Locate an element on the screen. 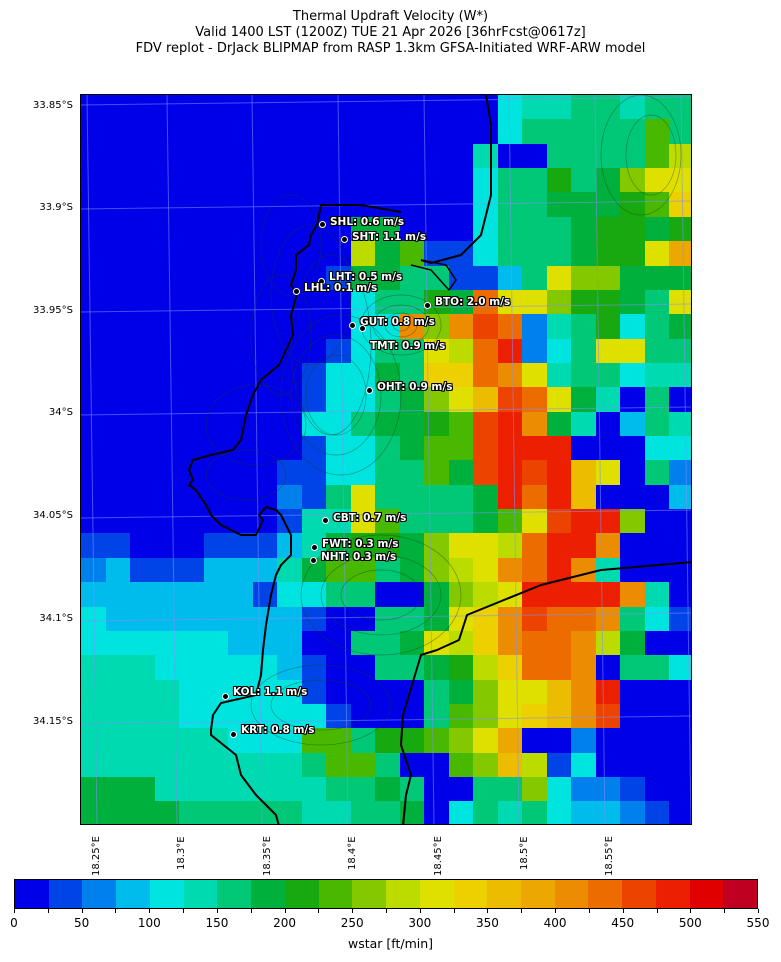 The image size is (781, 962). station-marker-lhl is located at coordinates (296, 291).